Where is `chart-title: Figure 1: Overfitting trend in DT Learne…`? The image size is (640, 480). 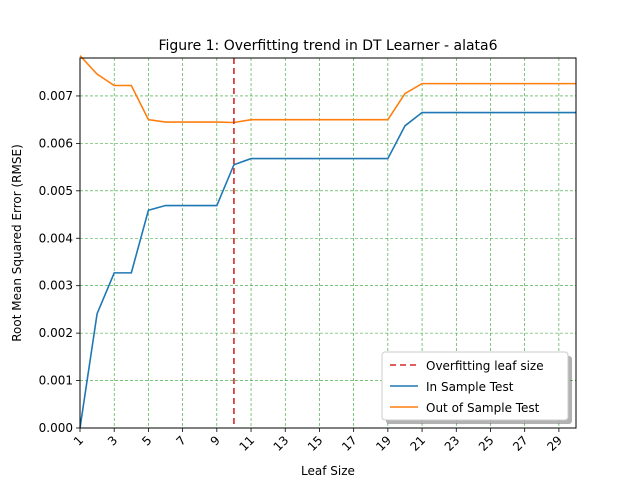
chart-title: Figure 1: Overfitting trend in DT Learne… is located at coordinates (327, 46).